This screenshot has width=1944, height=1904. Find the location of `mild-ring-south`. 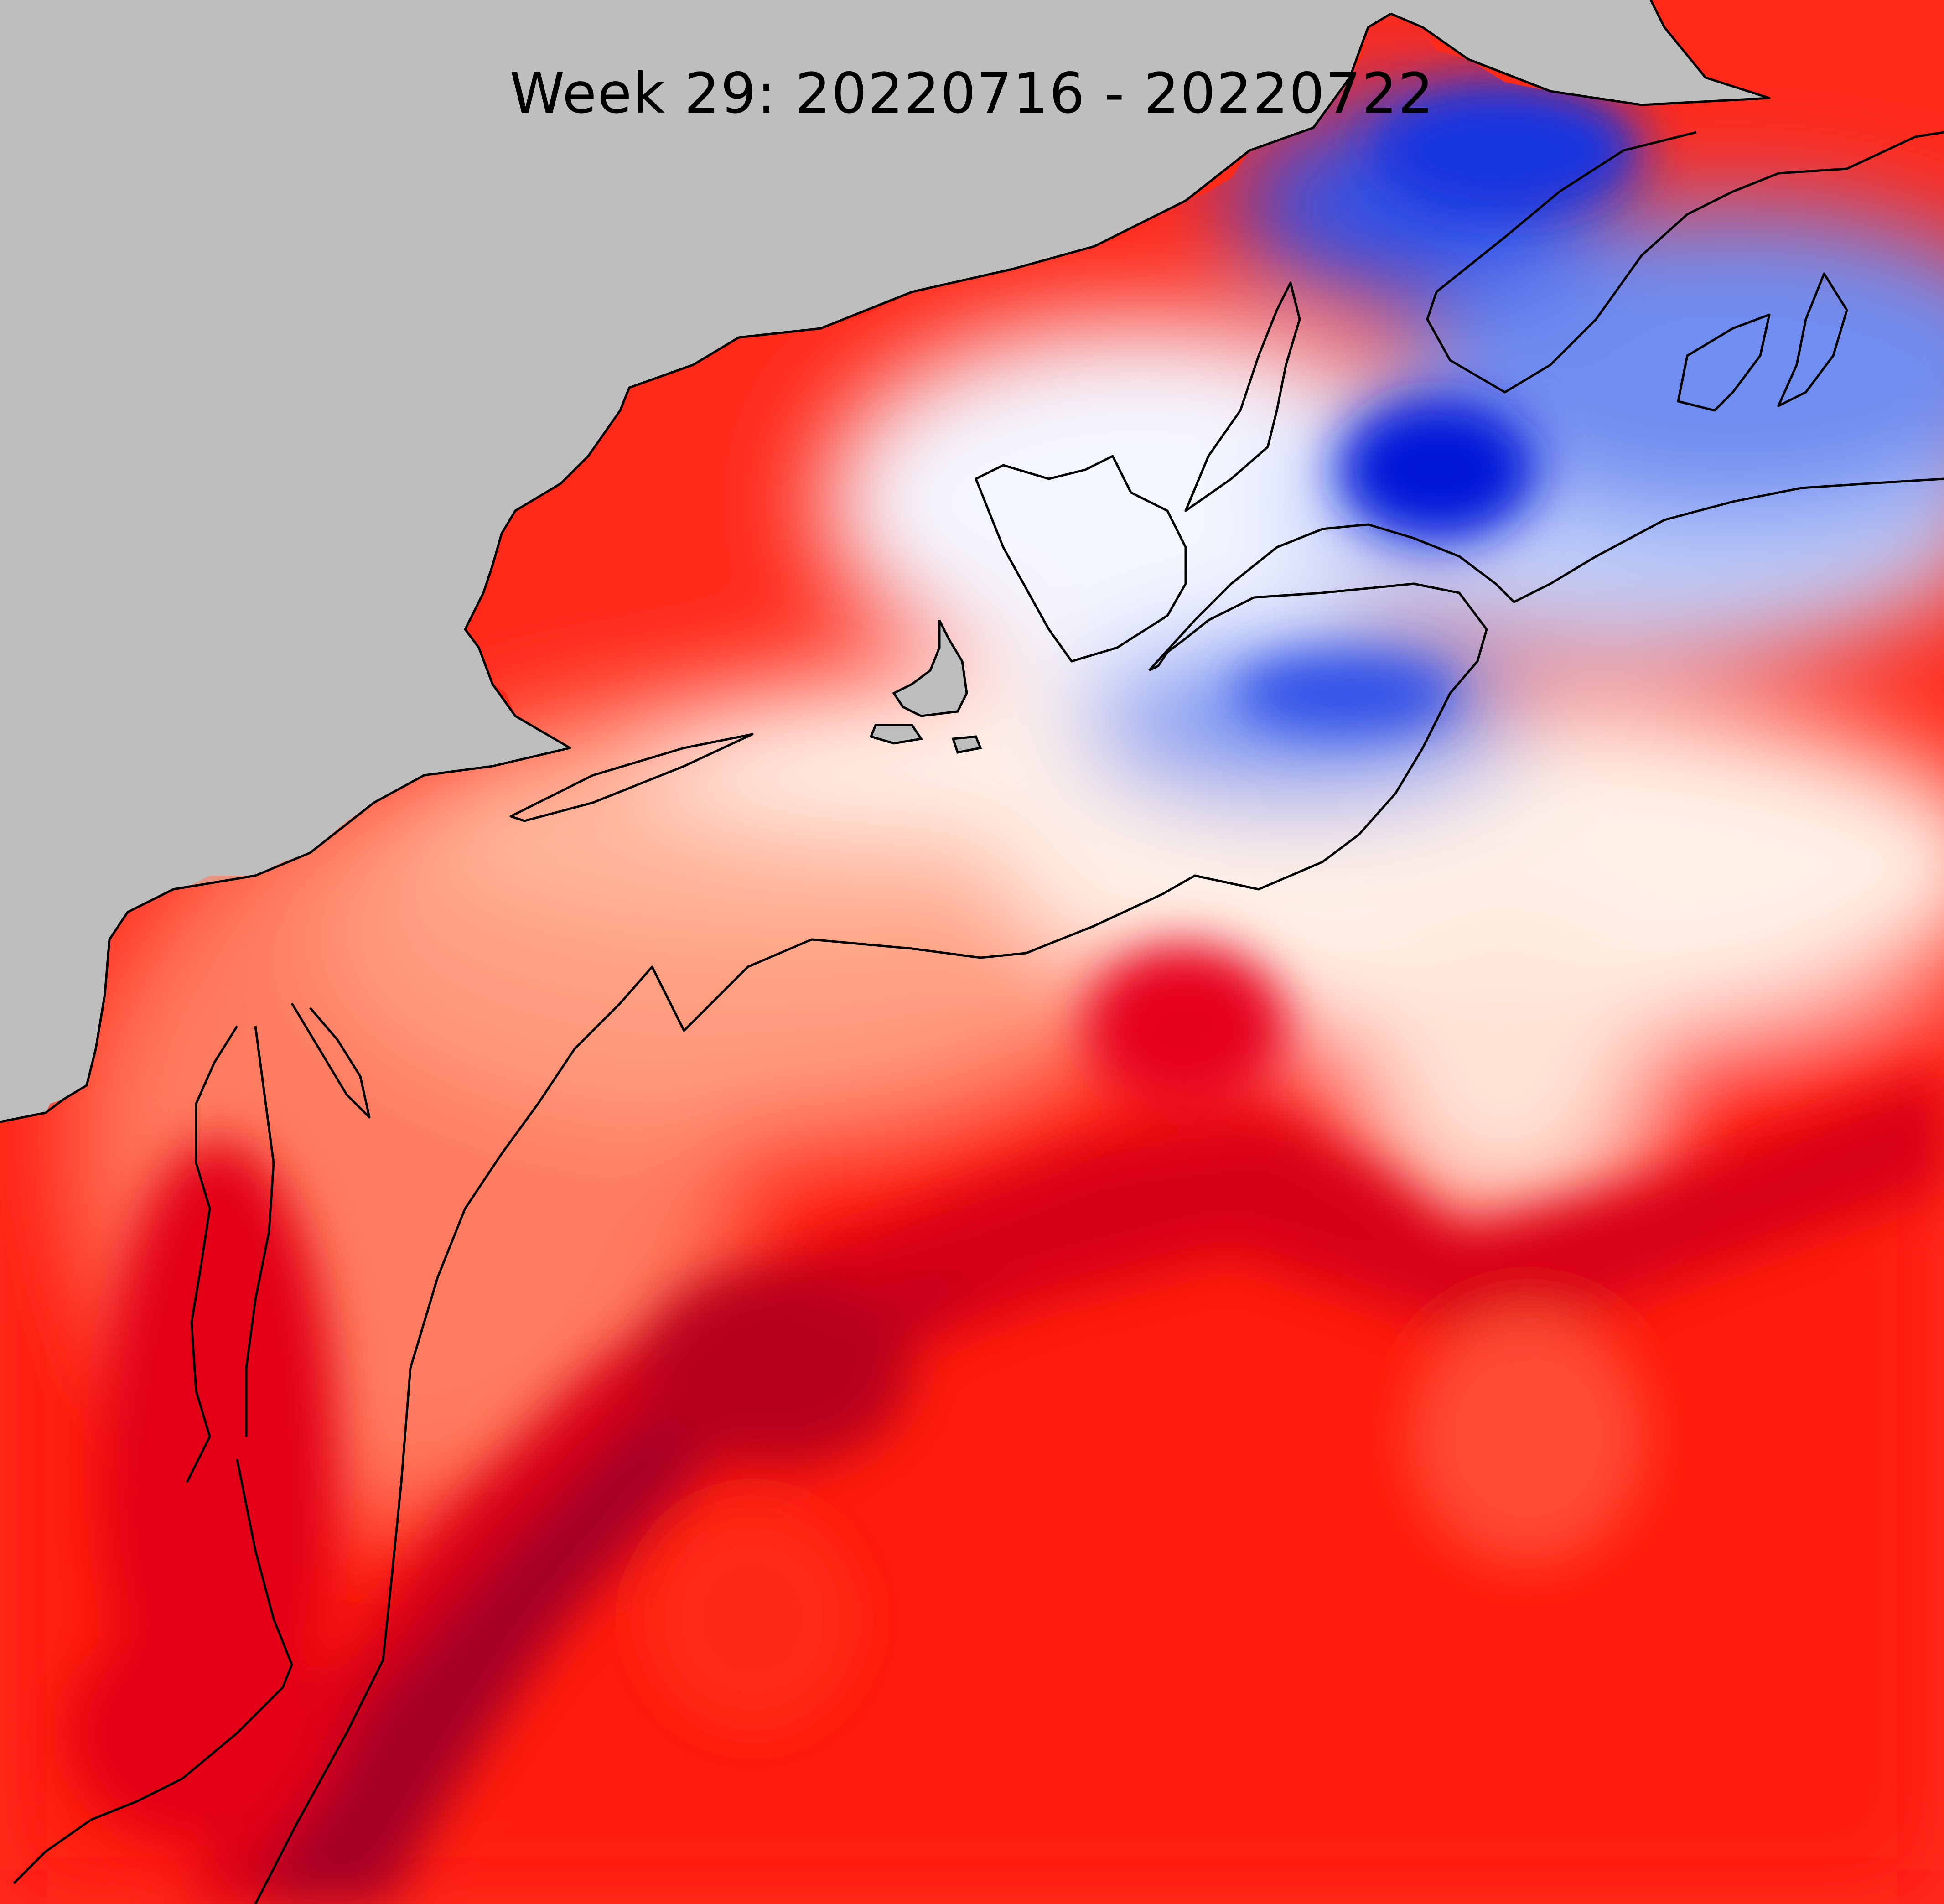

mild-ring-south is located at coordinates (752, 1619).